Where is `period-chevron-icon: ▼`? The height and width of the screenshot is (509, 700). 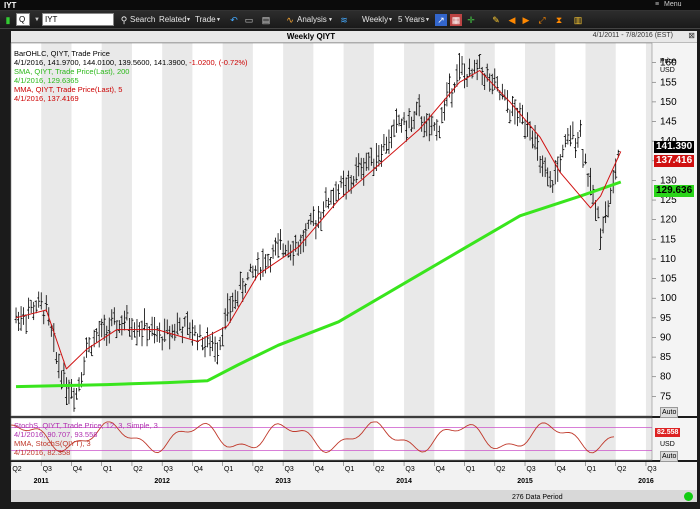 period-chevron-icon: ▼ is located at coordinates (390, 20).